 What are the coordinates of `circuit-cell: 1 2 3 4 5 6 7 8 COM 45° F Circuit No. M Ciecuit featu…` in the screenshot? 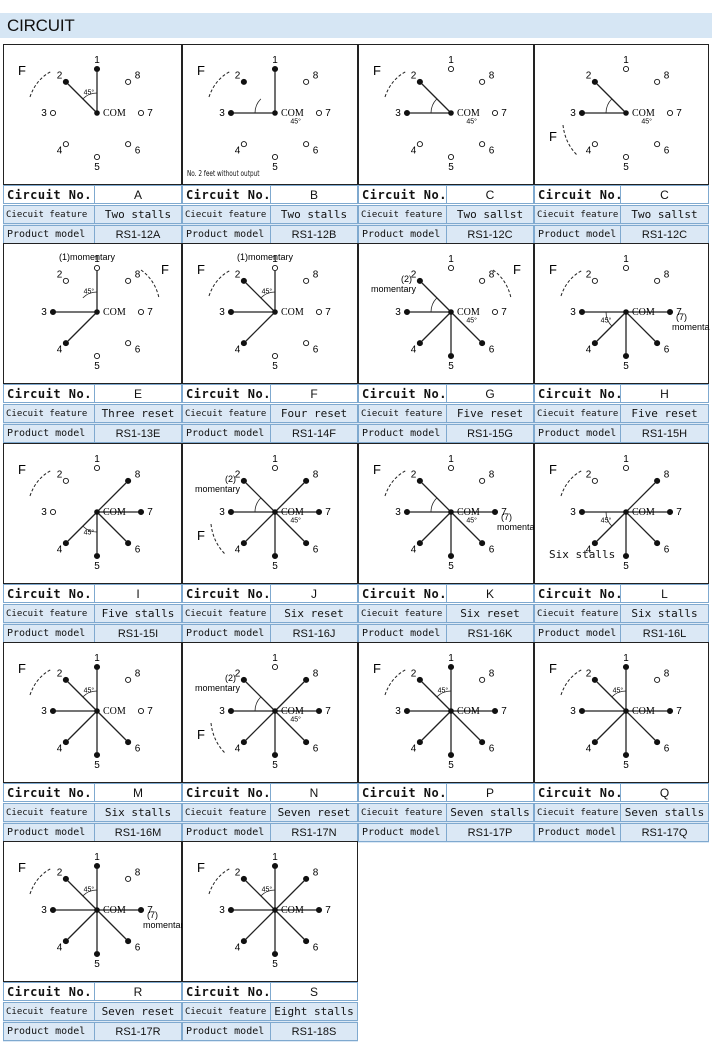 It's located at (92, 742).